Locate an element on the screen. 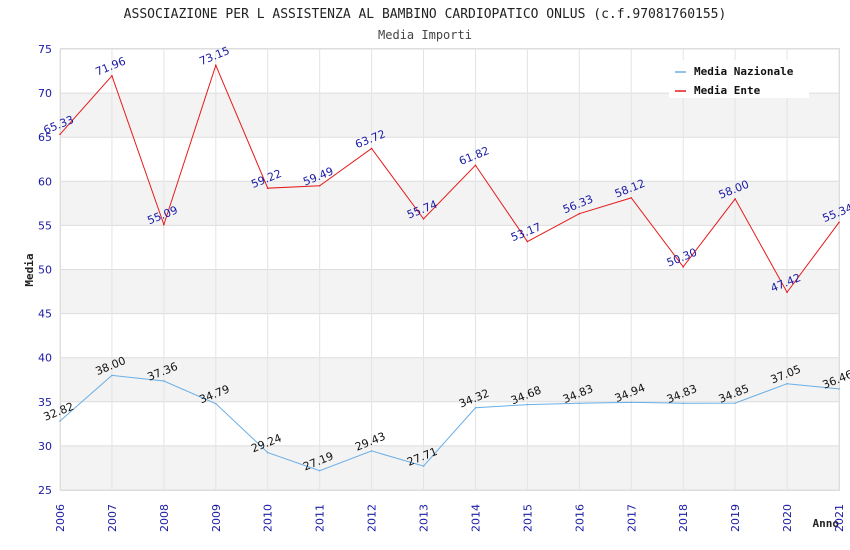  y-tick-label: 35 is located at coordinates (45, 402).